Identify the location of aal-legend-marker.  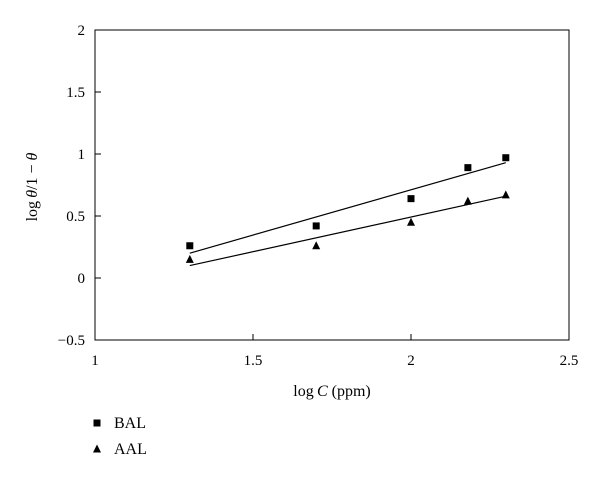
(97, 448).